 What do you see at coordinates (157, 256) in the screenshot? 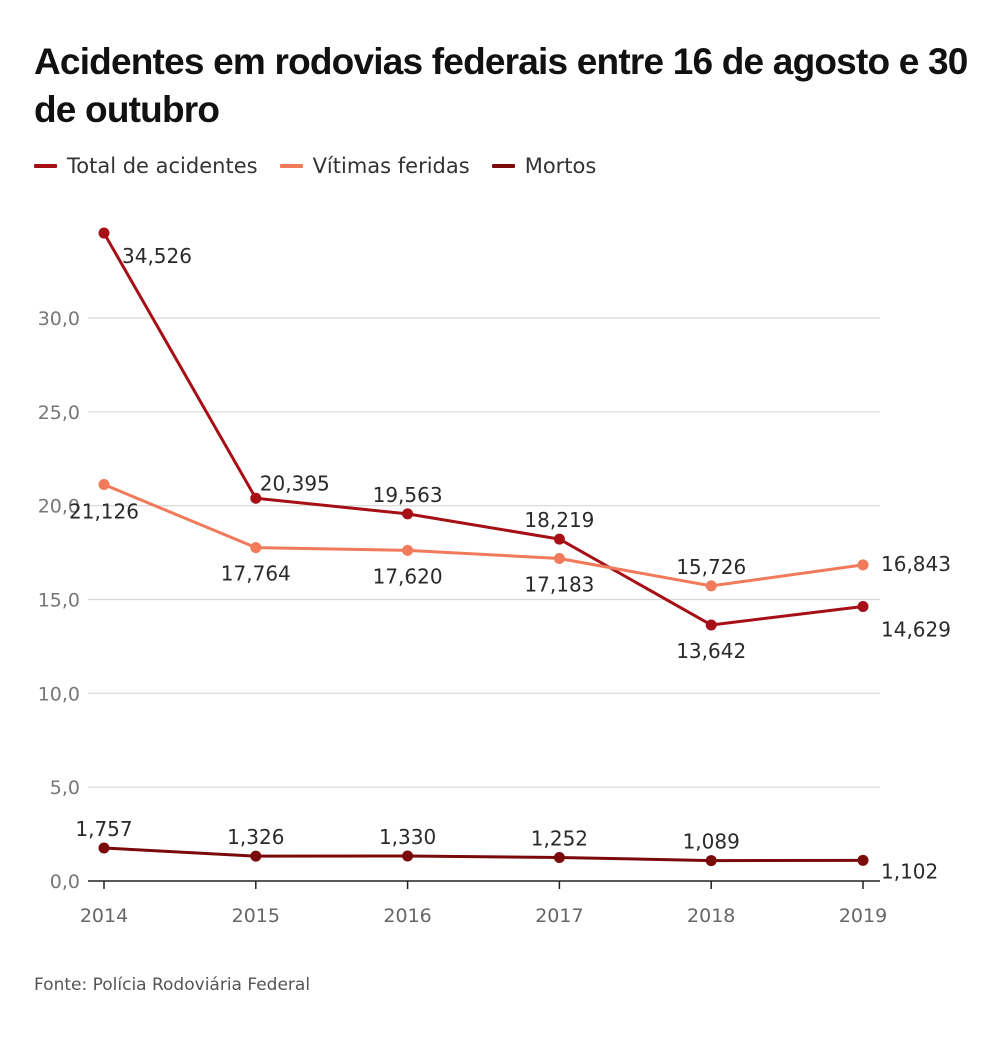
I see `data-label-total-de-acidentes: 34,526` at bounding box center [157, 256].